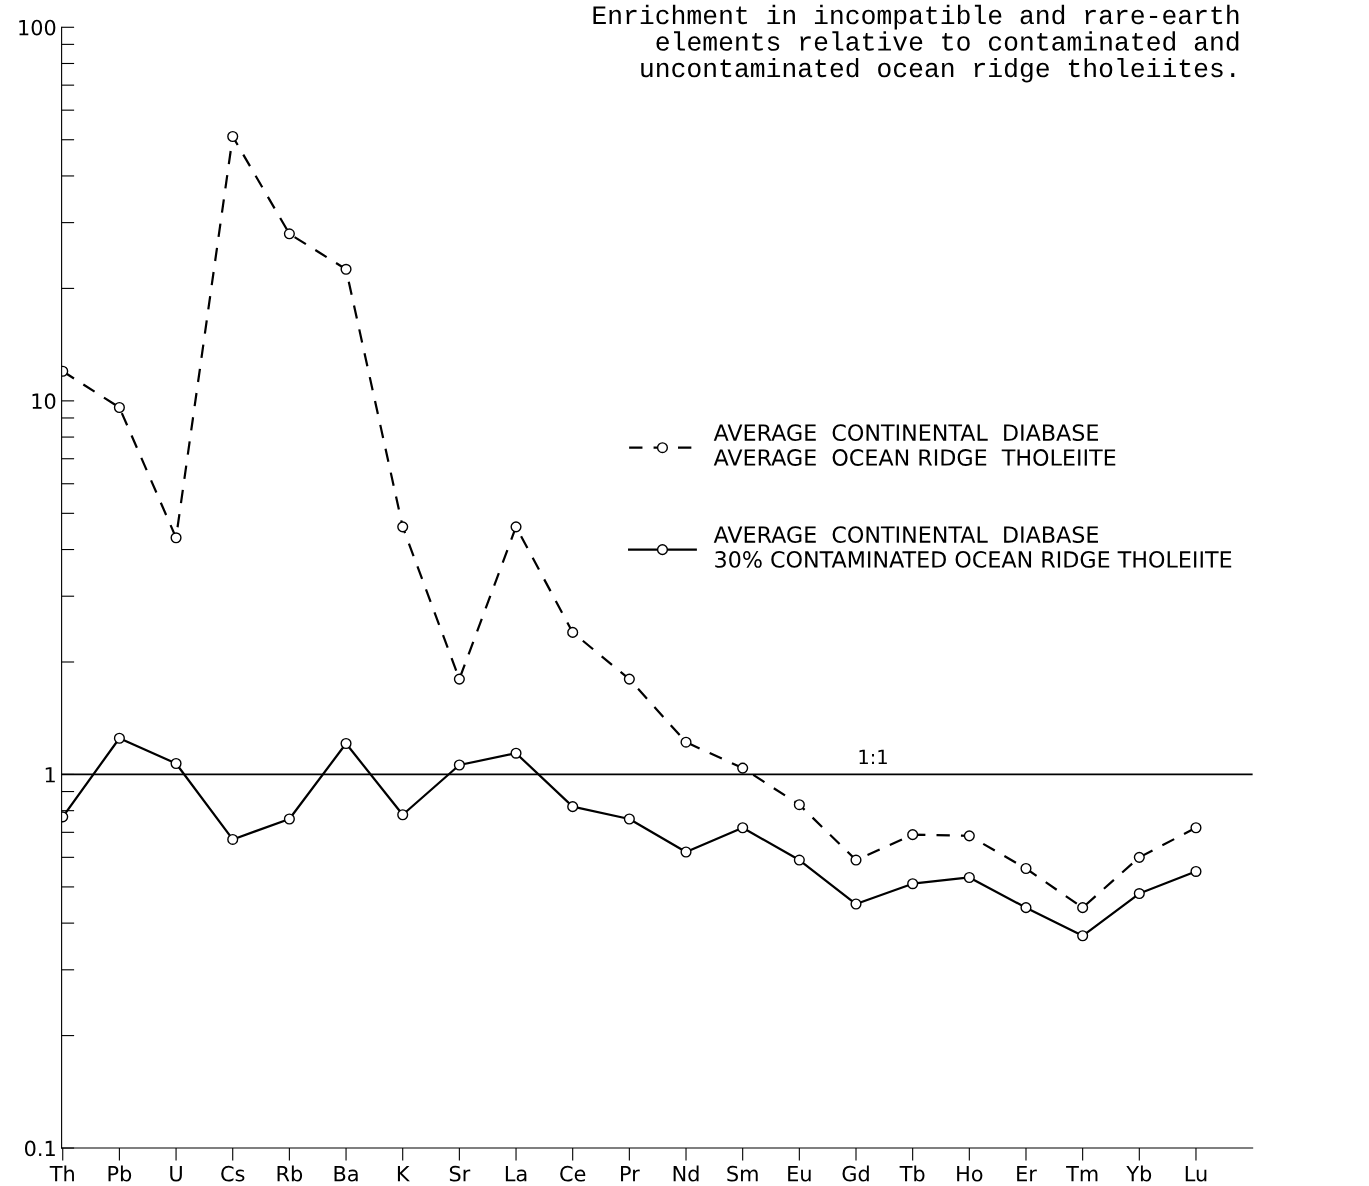 The width and height of the screenshot is (1369, 1186). I want to click on y-tick-label: 0.1, so click(39, 1148).